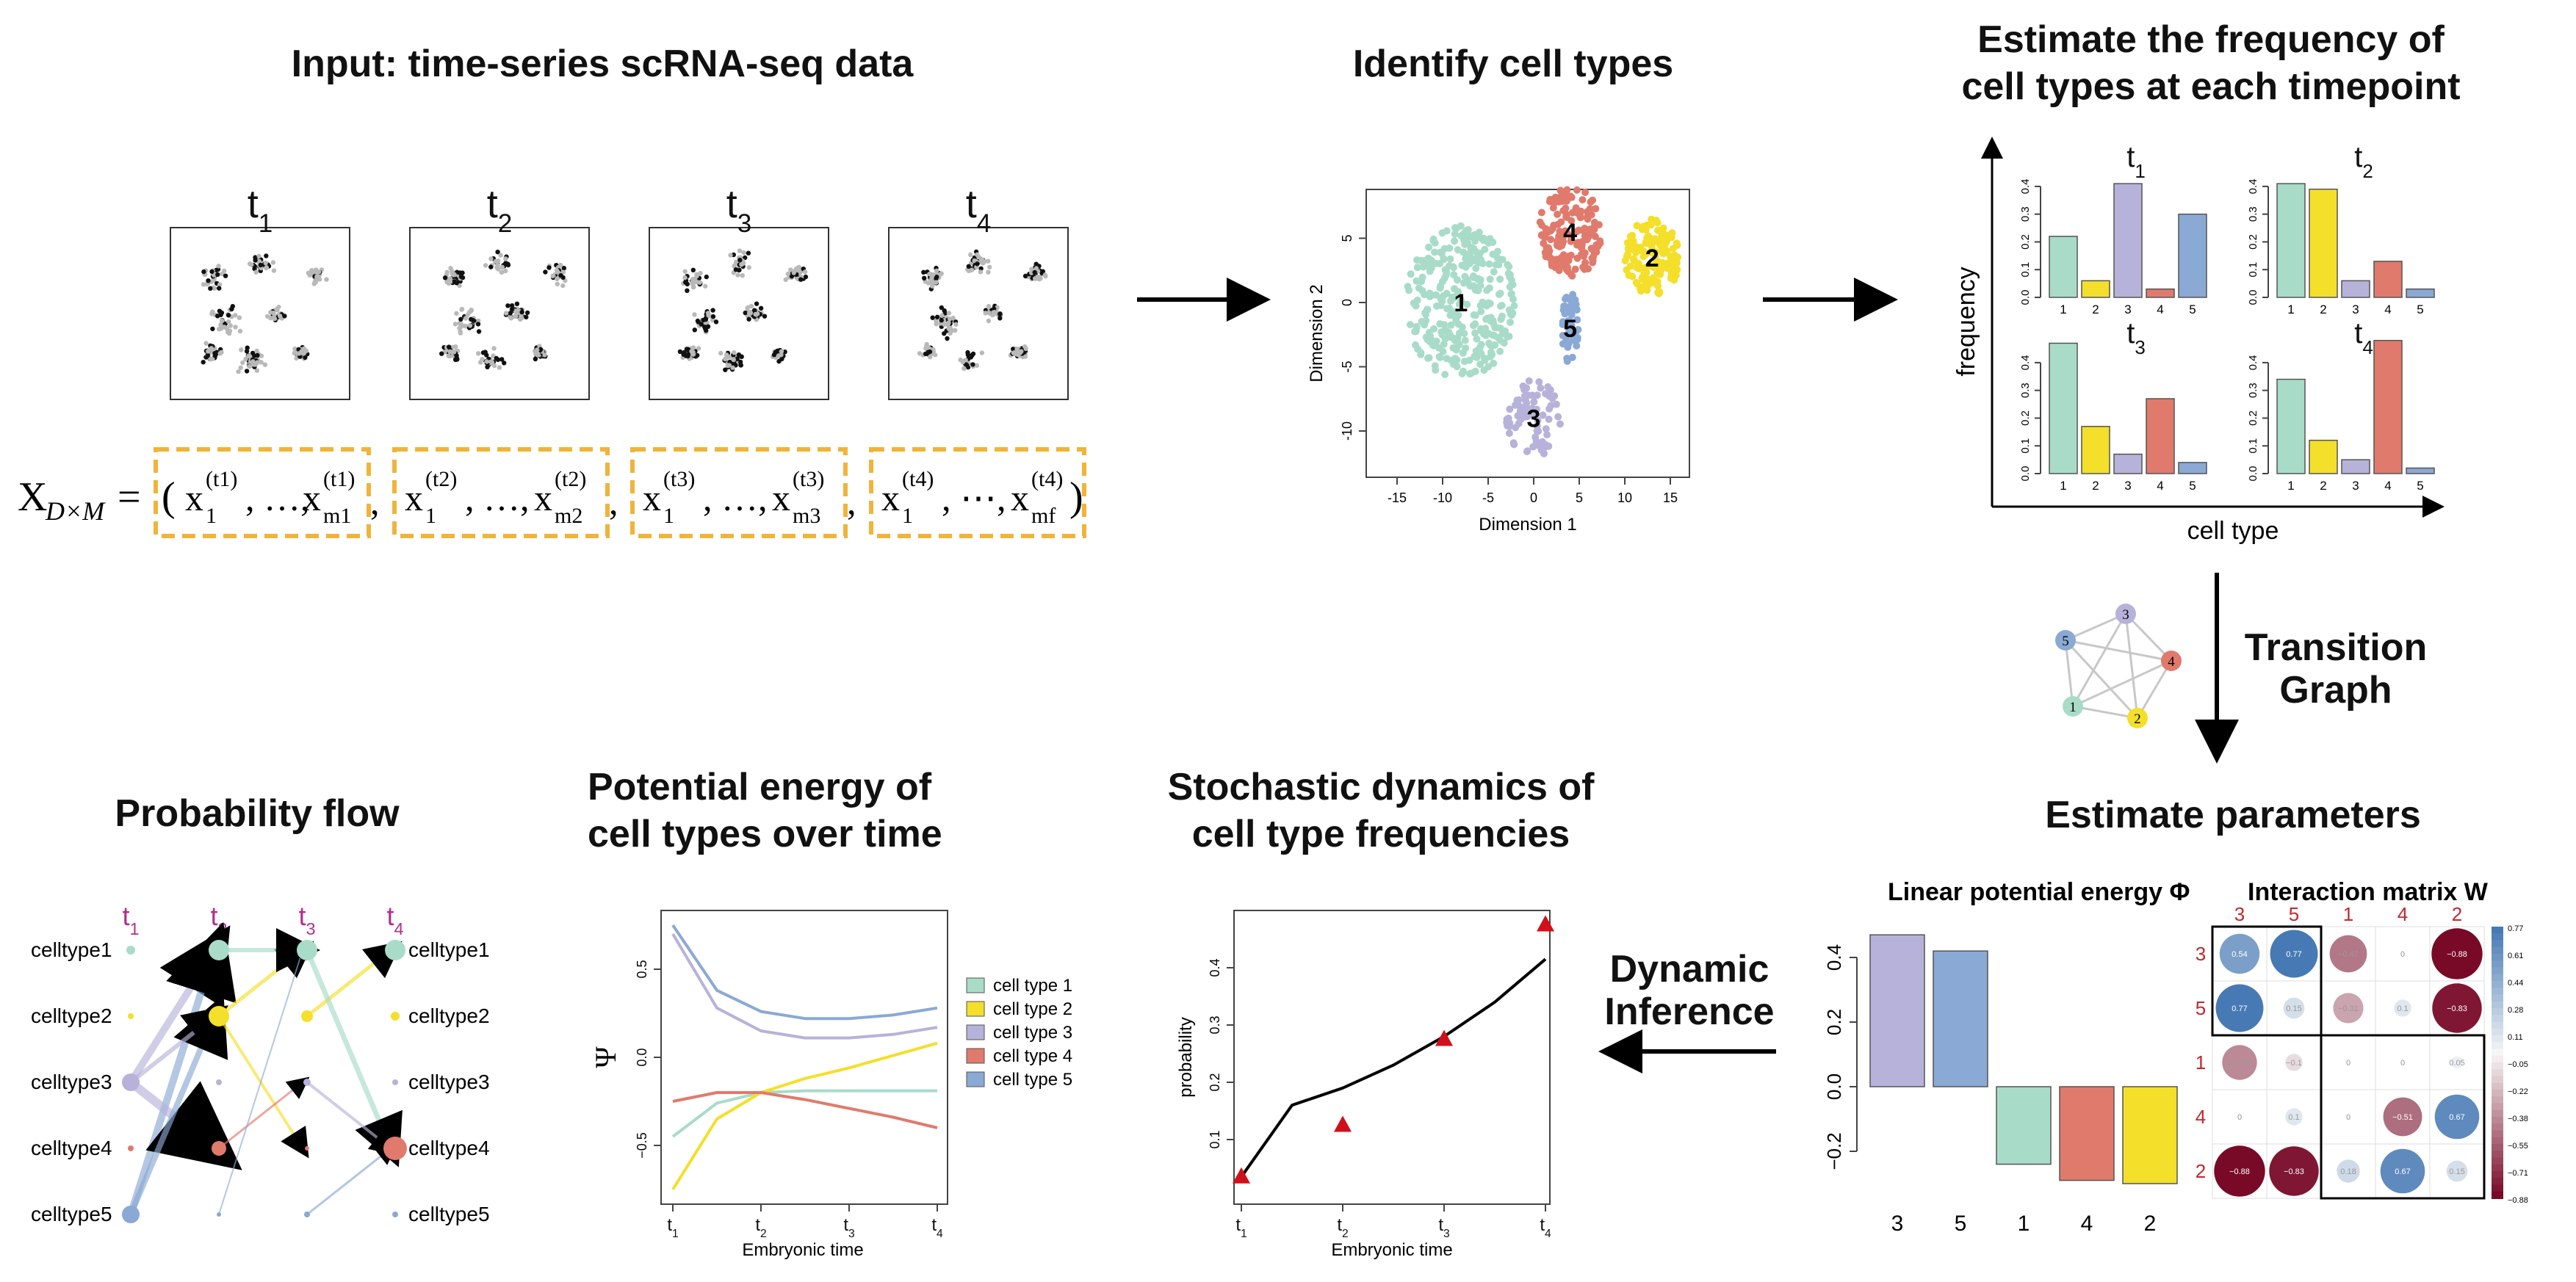 The height and width of the screenshot is (1282, 2576). Describe the element at coordinates (1570, 233) in the screenshot. I see `tsne-cluster-label: 4` at that location.